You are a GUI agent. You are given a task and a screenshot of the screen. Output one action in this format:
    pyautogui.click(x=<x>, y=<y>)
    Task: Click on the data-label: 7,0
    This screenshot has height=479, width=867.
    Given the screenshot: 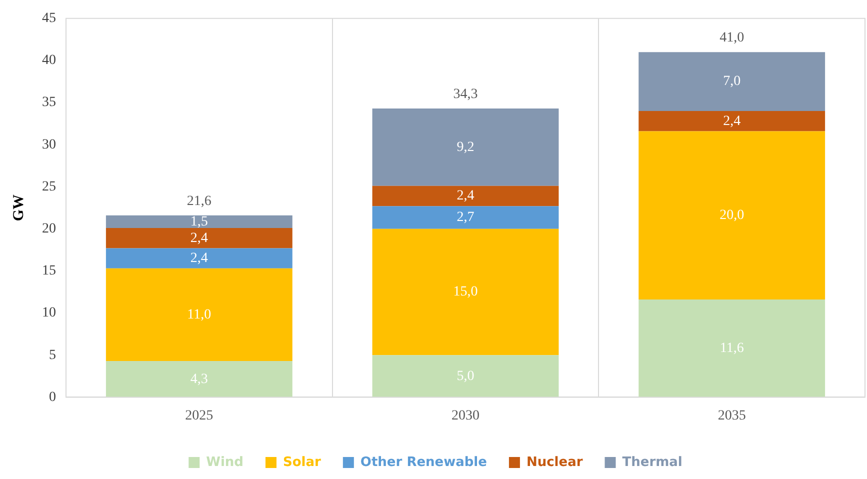 What is the action you would take?
    pyautogui.click(x=732, y=82)
    